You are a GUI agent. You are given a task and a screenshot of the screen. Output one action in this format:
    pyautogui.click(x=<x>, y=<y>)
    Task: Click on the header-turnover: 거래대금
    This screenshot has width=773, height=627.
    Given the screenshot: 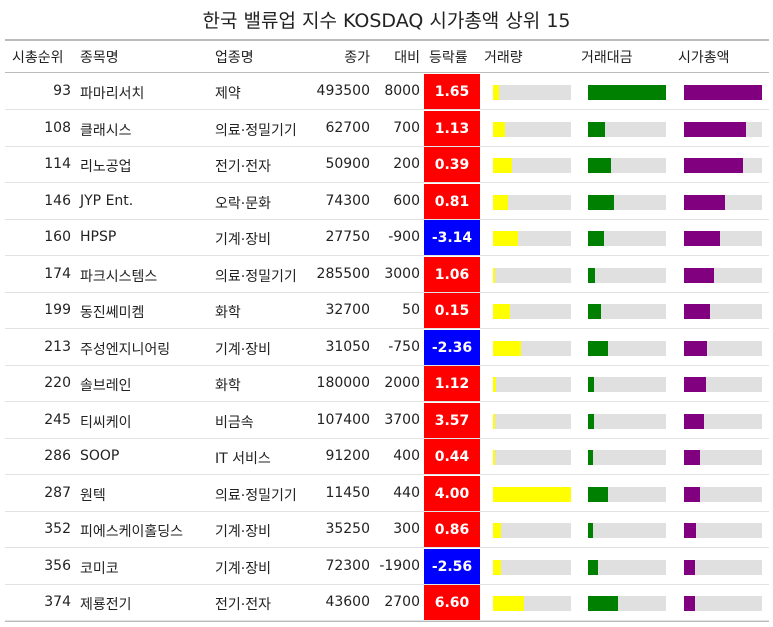 What is the action you would take?
    pyautogui.click(x=607, y=58)
    